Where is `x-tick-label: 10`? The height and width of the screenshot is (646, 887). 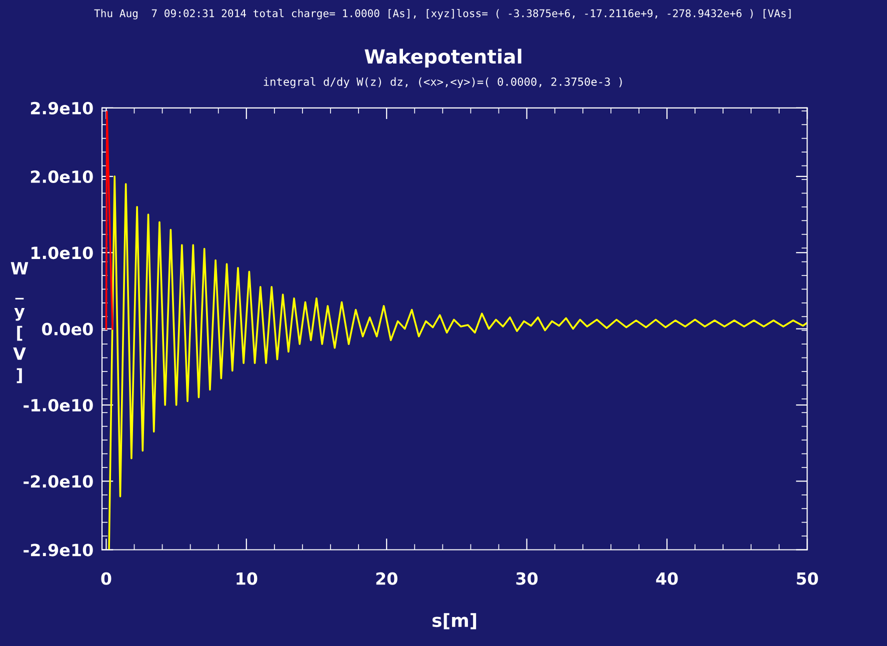 x-tick-label: 10 is located at coordinates (247, 578).